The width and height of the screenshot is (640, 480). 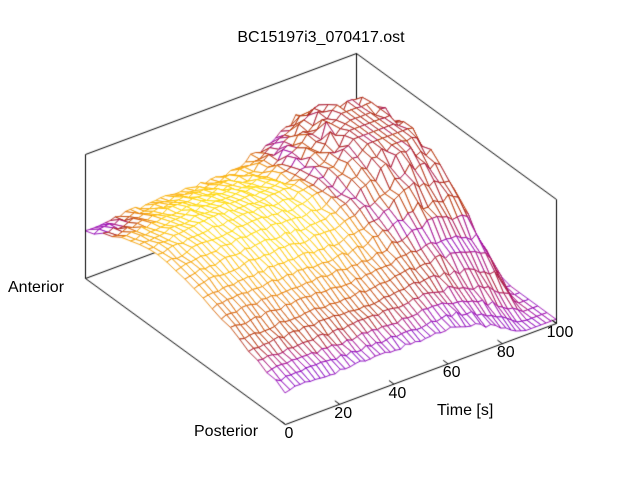 I want to click on time-axis-label: Time [s], so click(x=465, y=410).